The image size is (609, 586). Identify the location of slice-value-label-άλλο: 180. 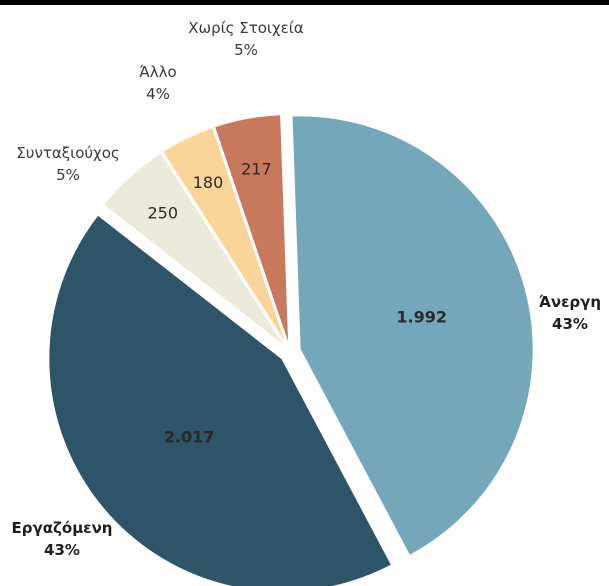
(208, 182).